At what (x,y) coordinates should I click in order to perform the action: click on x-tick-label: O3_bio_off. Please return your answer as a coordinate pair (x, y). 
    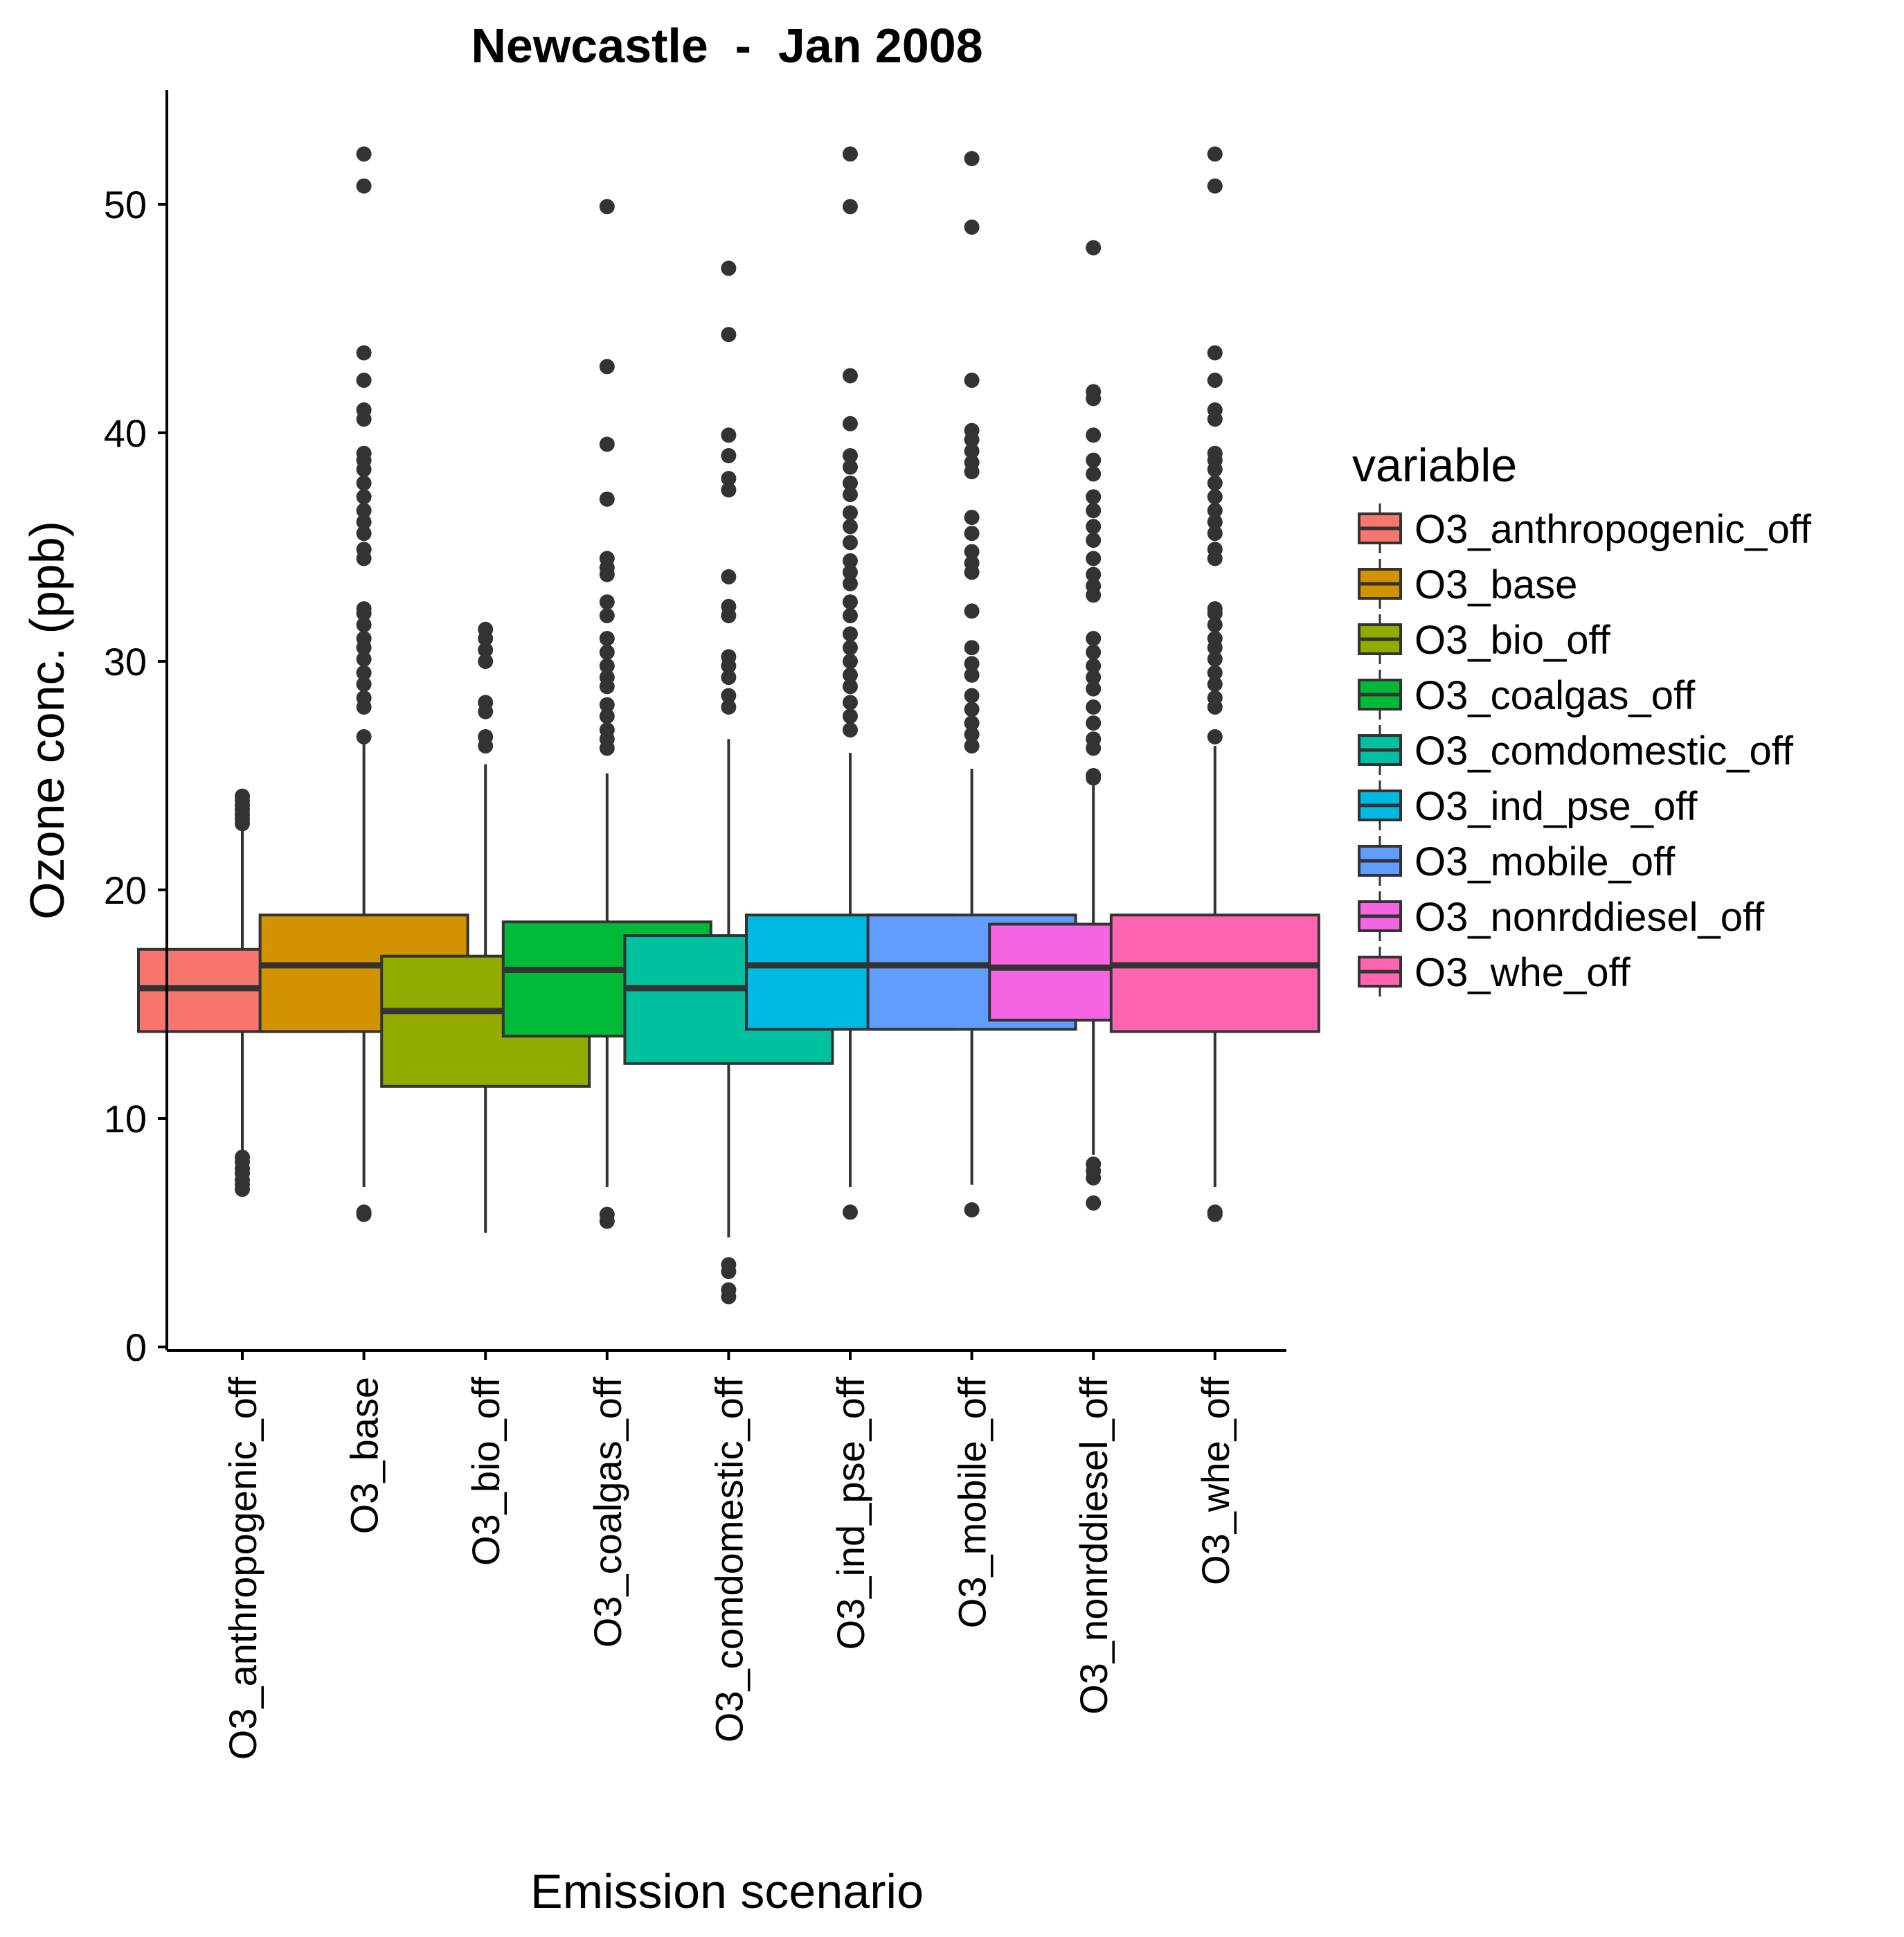
    Looking at the image, I should click on (486, 1471).